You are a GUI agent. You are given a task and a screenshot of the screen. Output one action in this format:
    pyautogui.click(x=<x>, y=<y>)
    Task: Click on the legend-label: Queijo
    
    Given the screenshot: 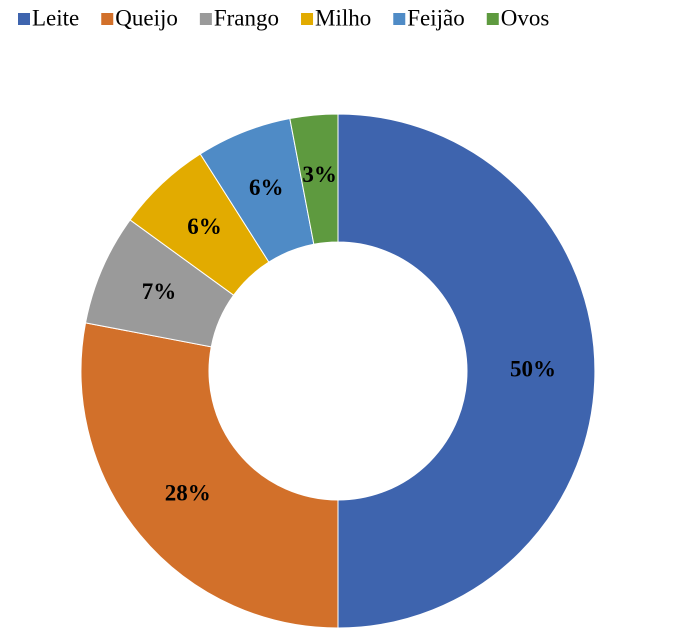 What is the action you would take?
    pyautogui.click(x=146, y=17)
    